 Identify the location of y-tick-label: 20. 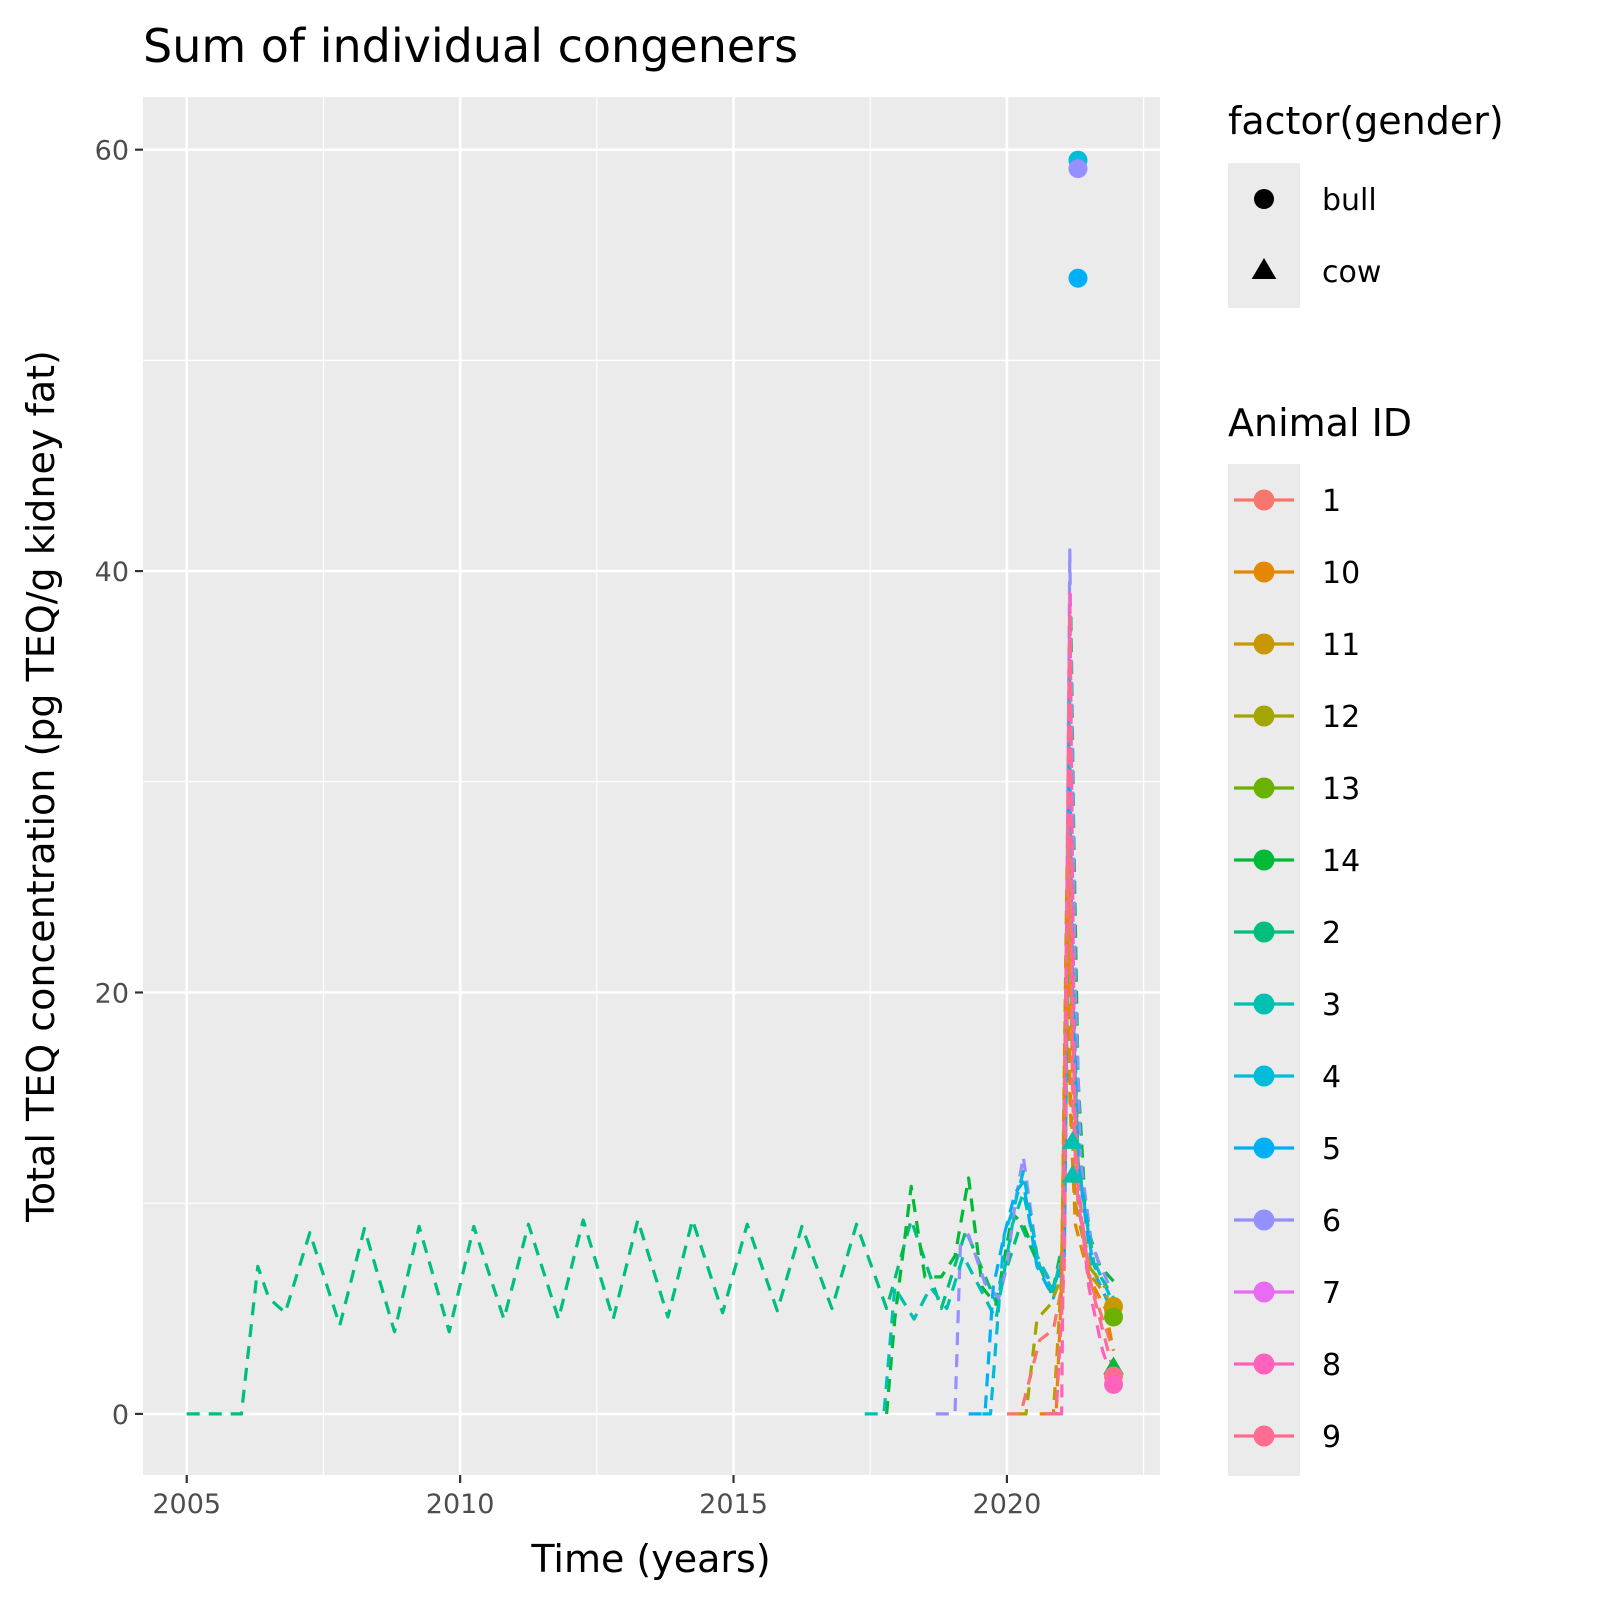
(112, 993).